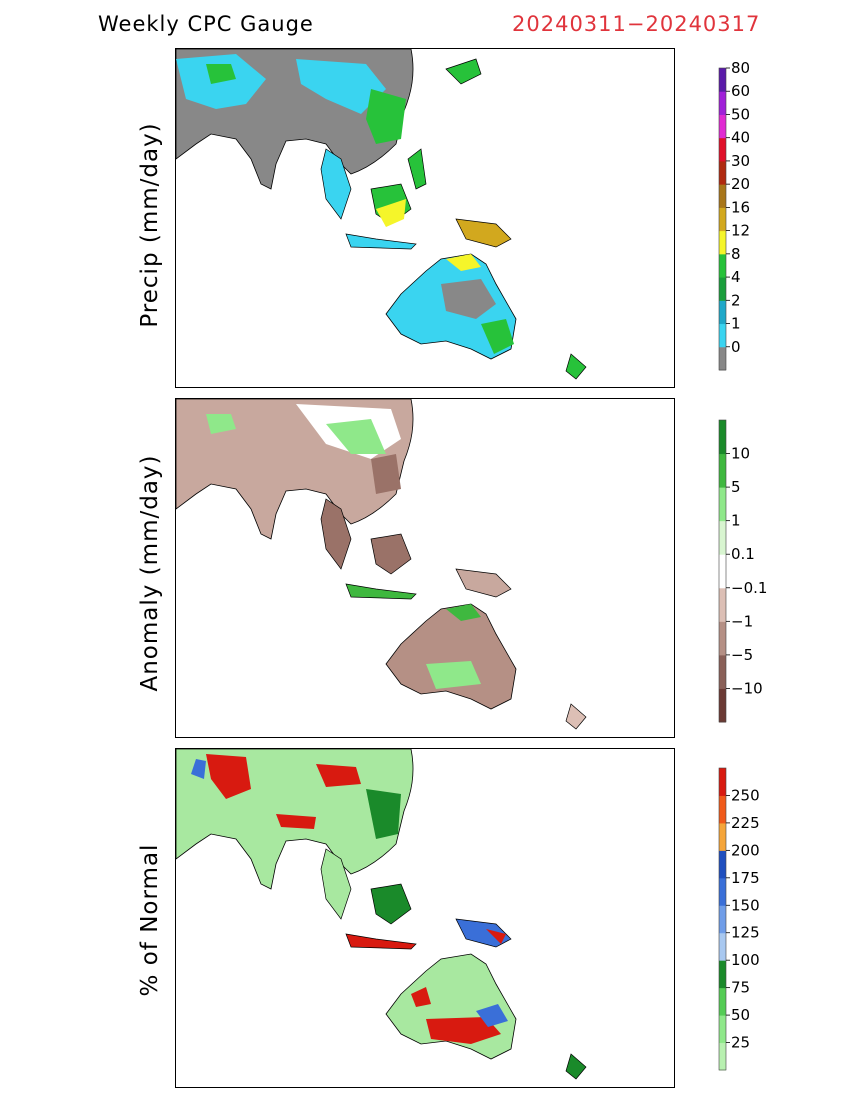  Describe the element at coordinates (736, 300) in the screenshot. I see `colorbar-tick-label: 2` at that location.